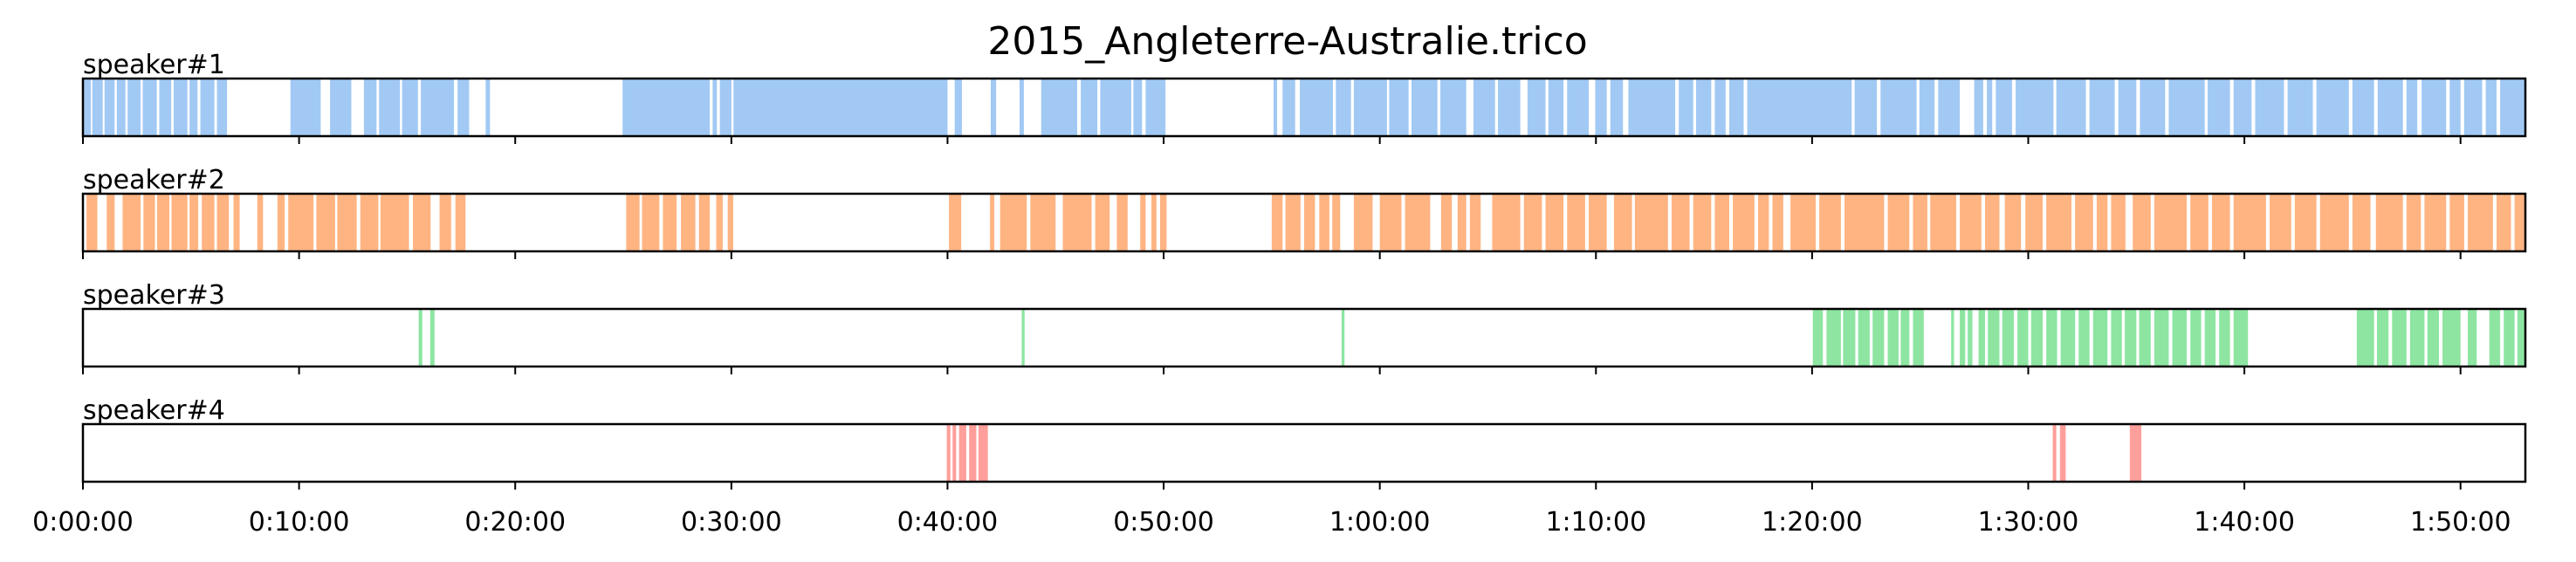 The width and height of the screenshot is (2576, 562). What do you see at coordinates (1164, 523) in the screenshot?
I see `x-tick-label: 0:50:00` at bounding box center [1164, 523].